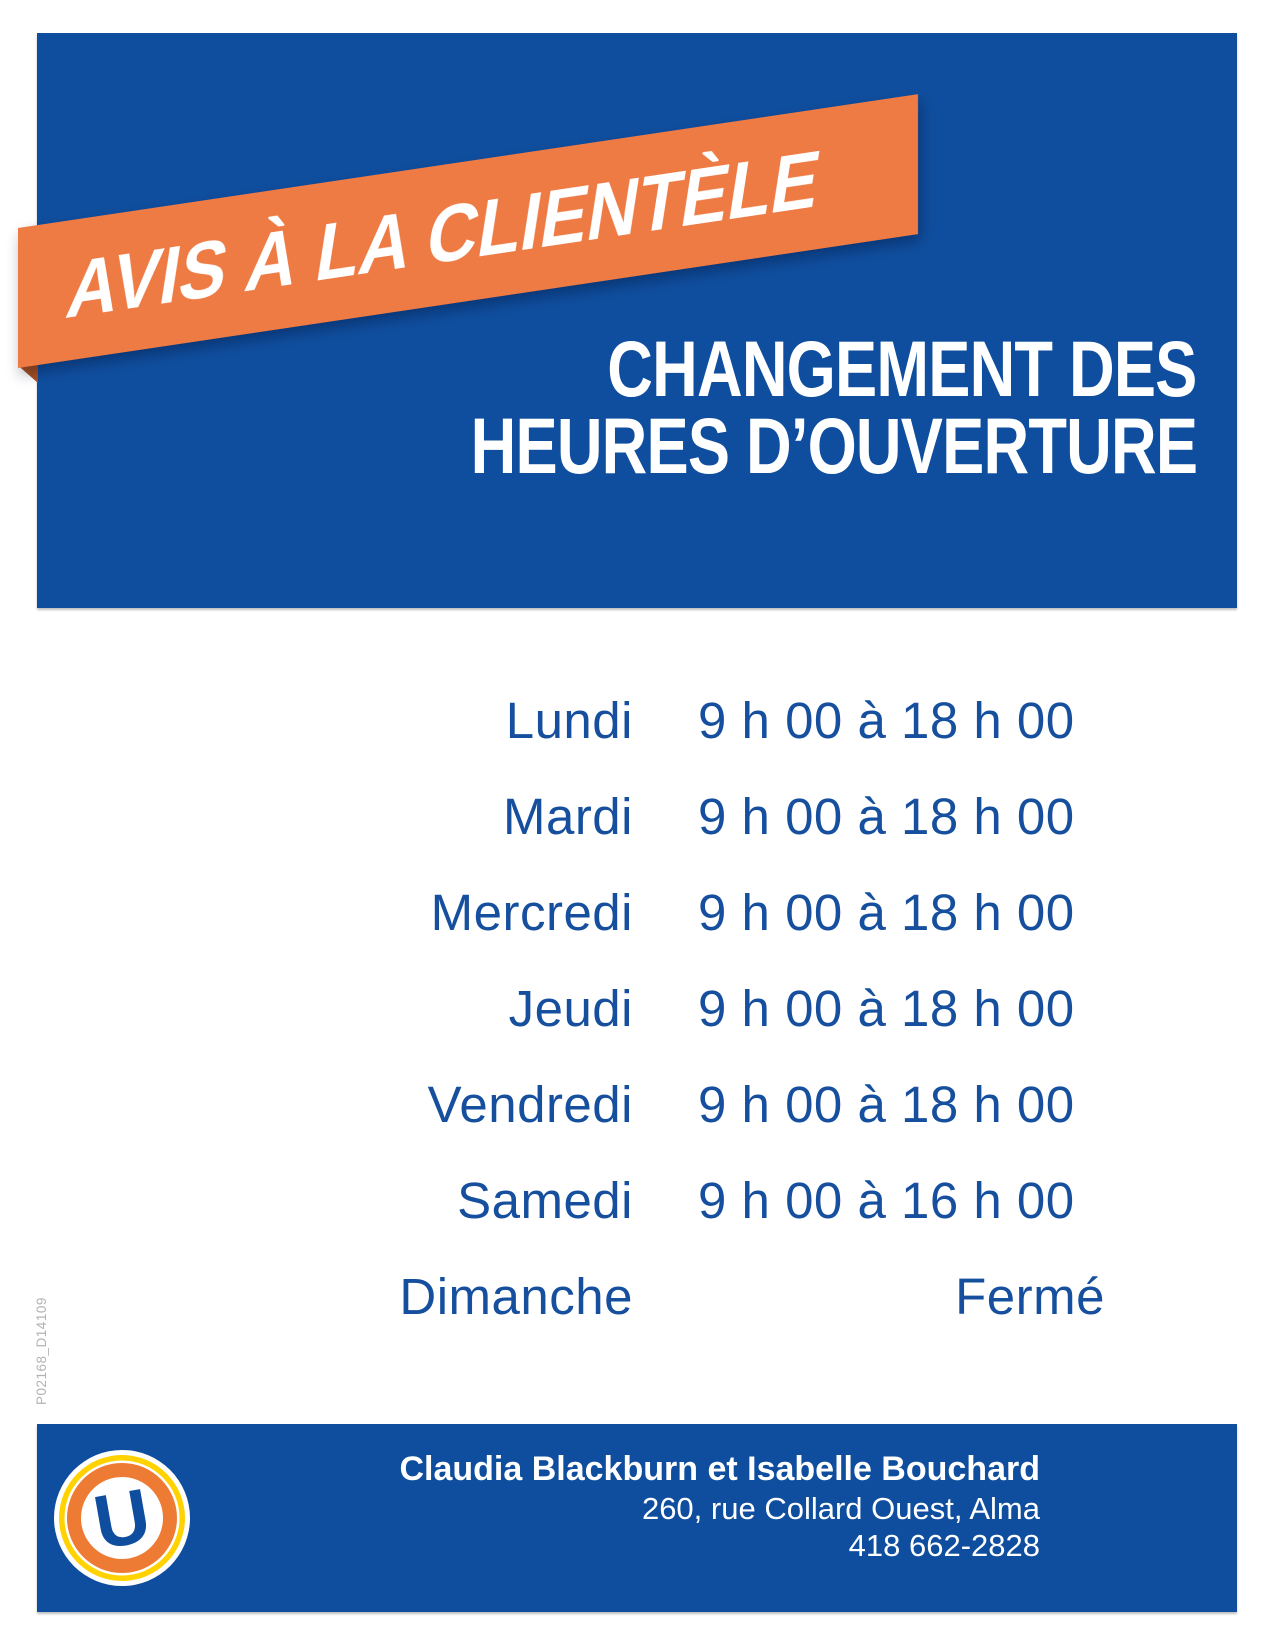 Image resolution: width=1275 pixels, height=1650 pixels. I want to click on table-row: Vendredi 9 h 00 à 18 h 00, so click(552, 1104).